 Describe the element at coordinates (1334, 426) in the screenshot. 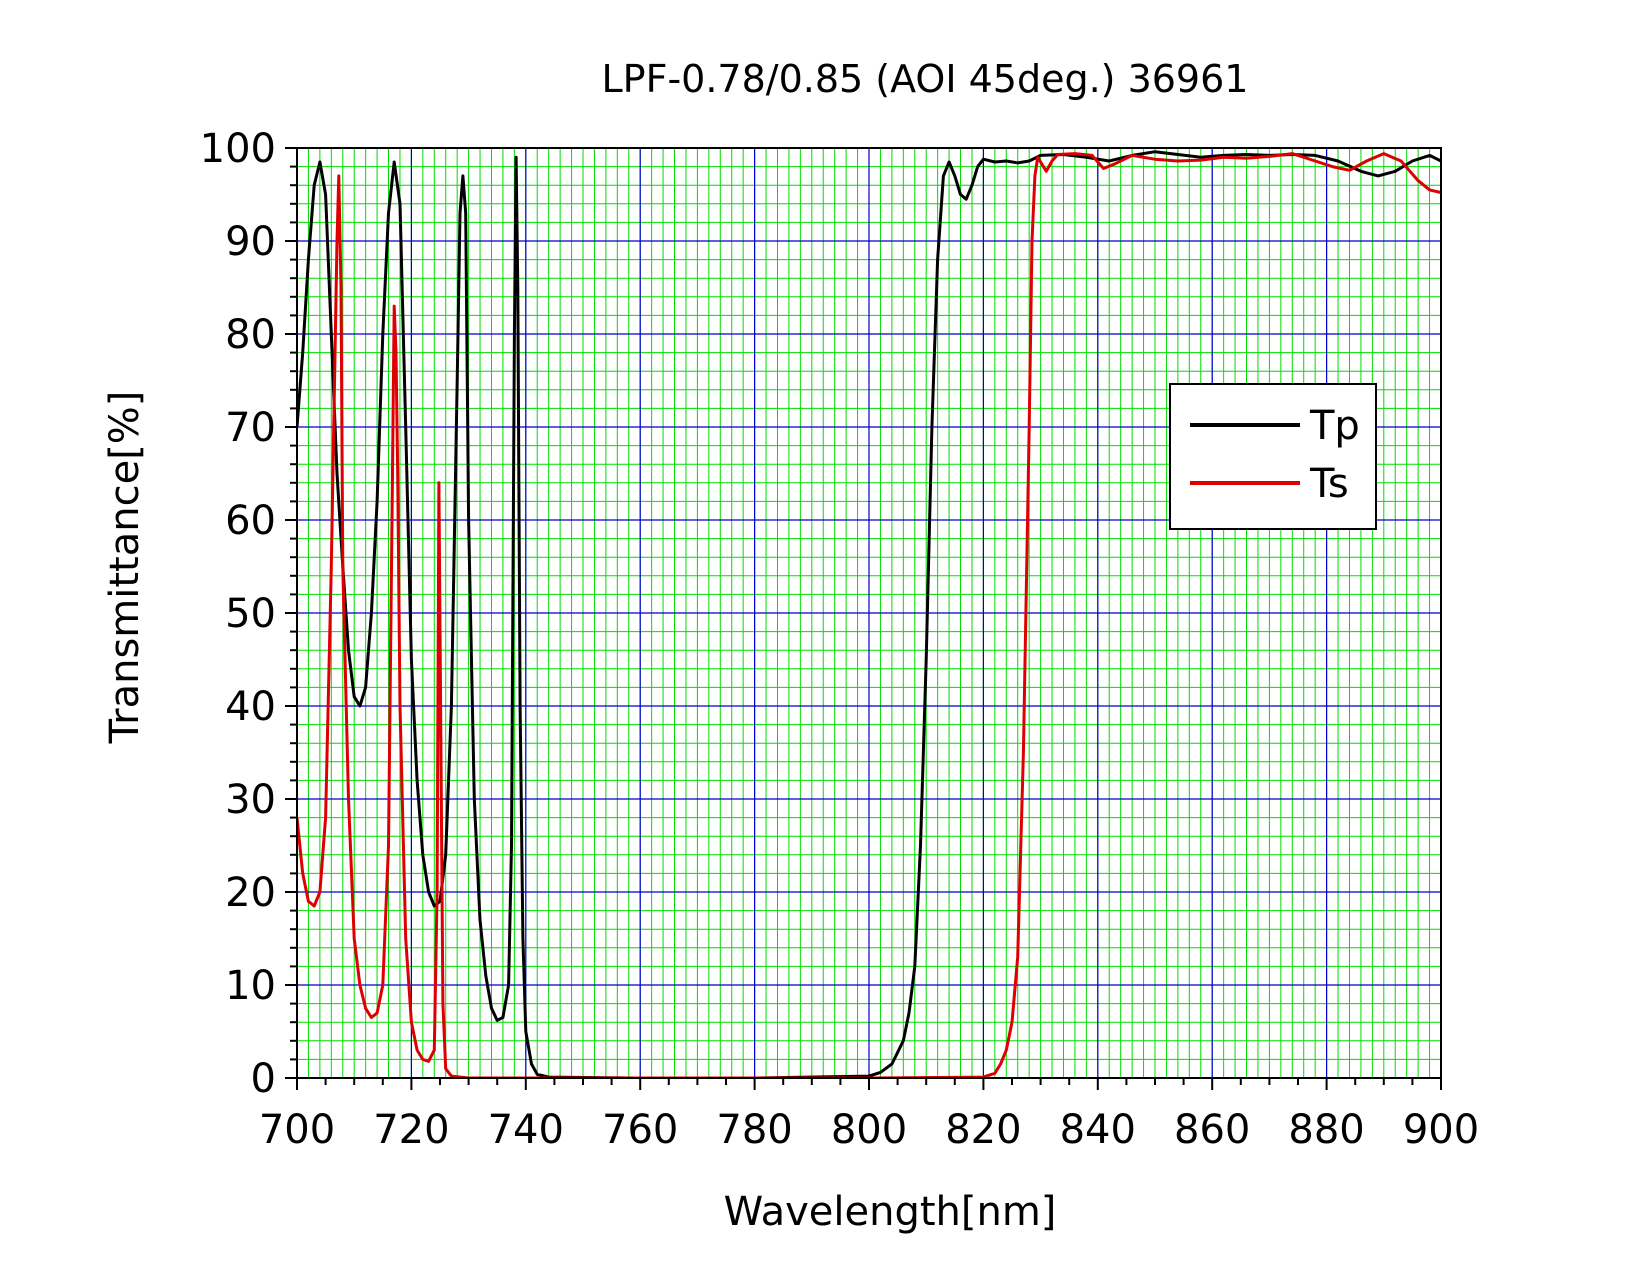

I see `legend-label-tp: Tp` at that location.